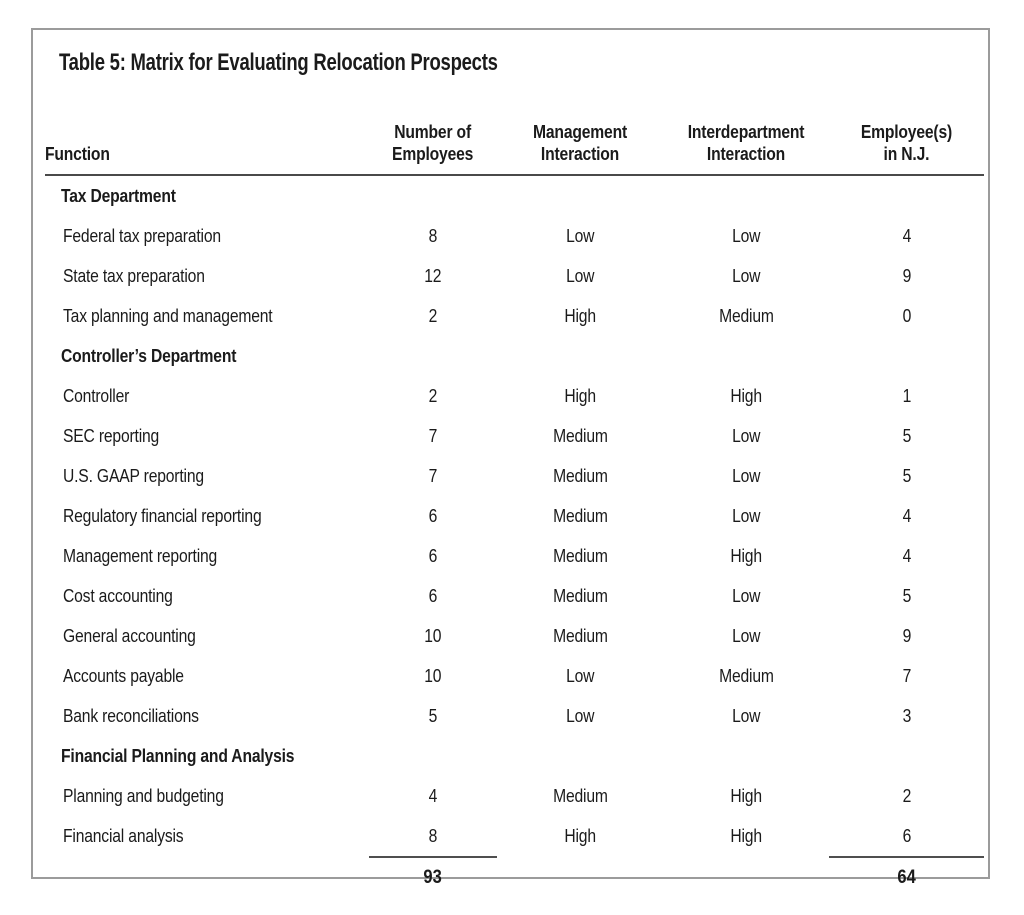 The height and width of the screenshot is (915, 1024). Describe the element at coordinates (162, 515) in the screenshot. I see `cell-text: Regulatory financial reporting` at that location.